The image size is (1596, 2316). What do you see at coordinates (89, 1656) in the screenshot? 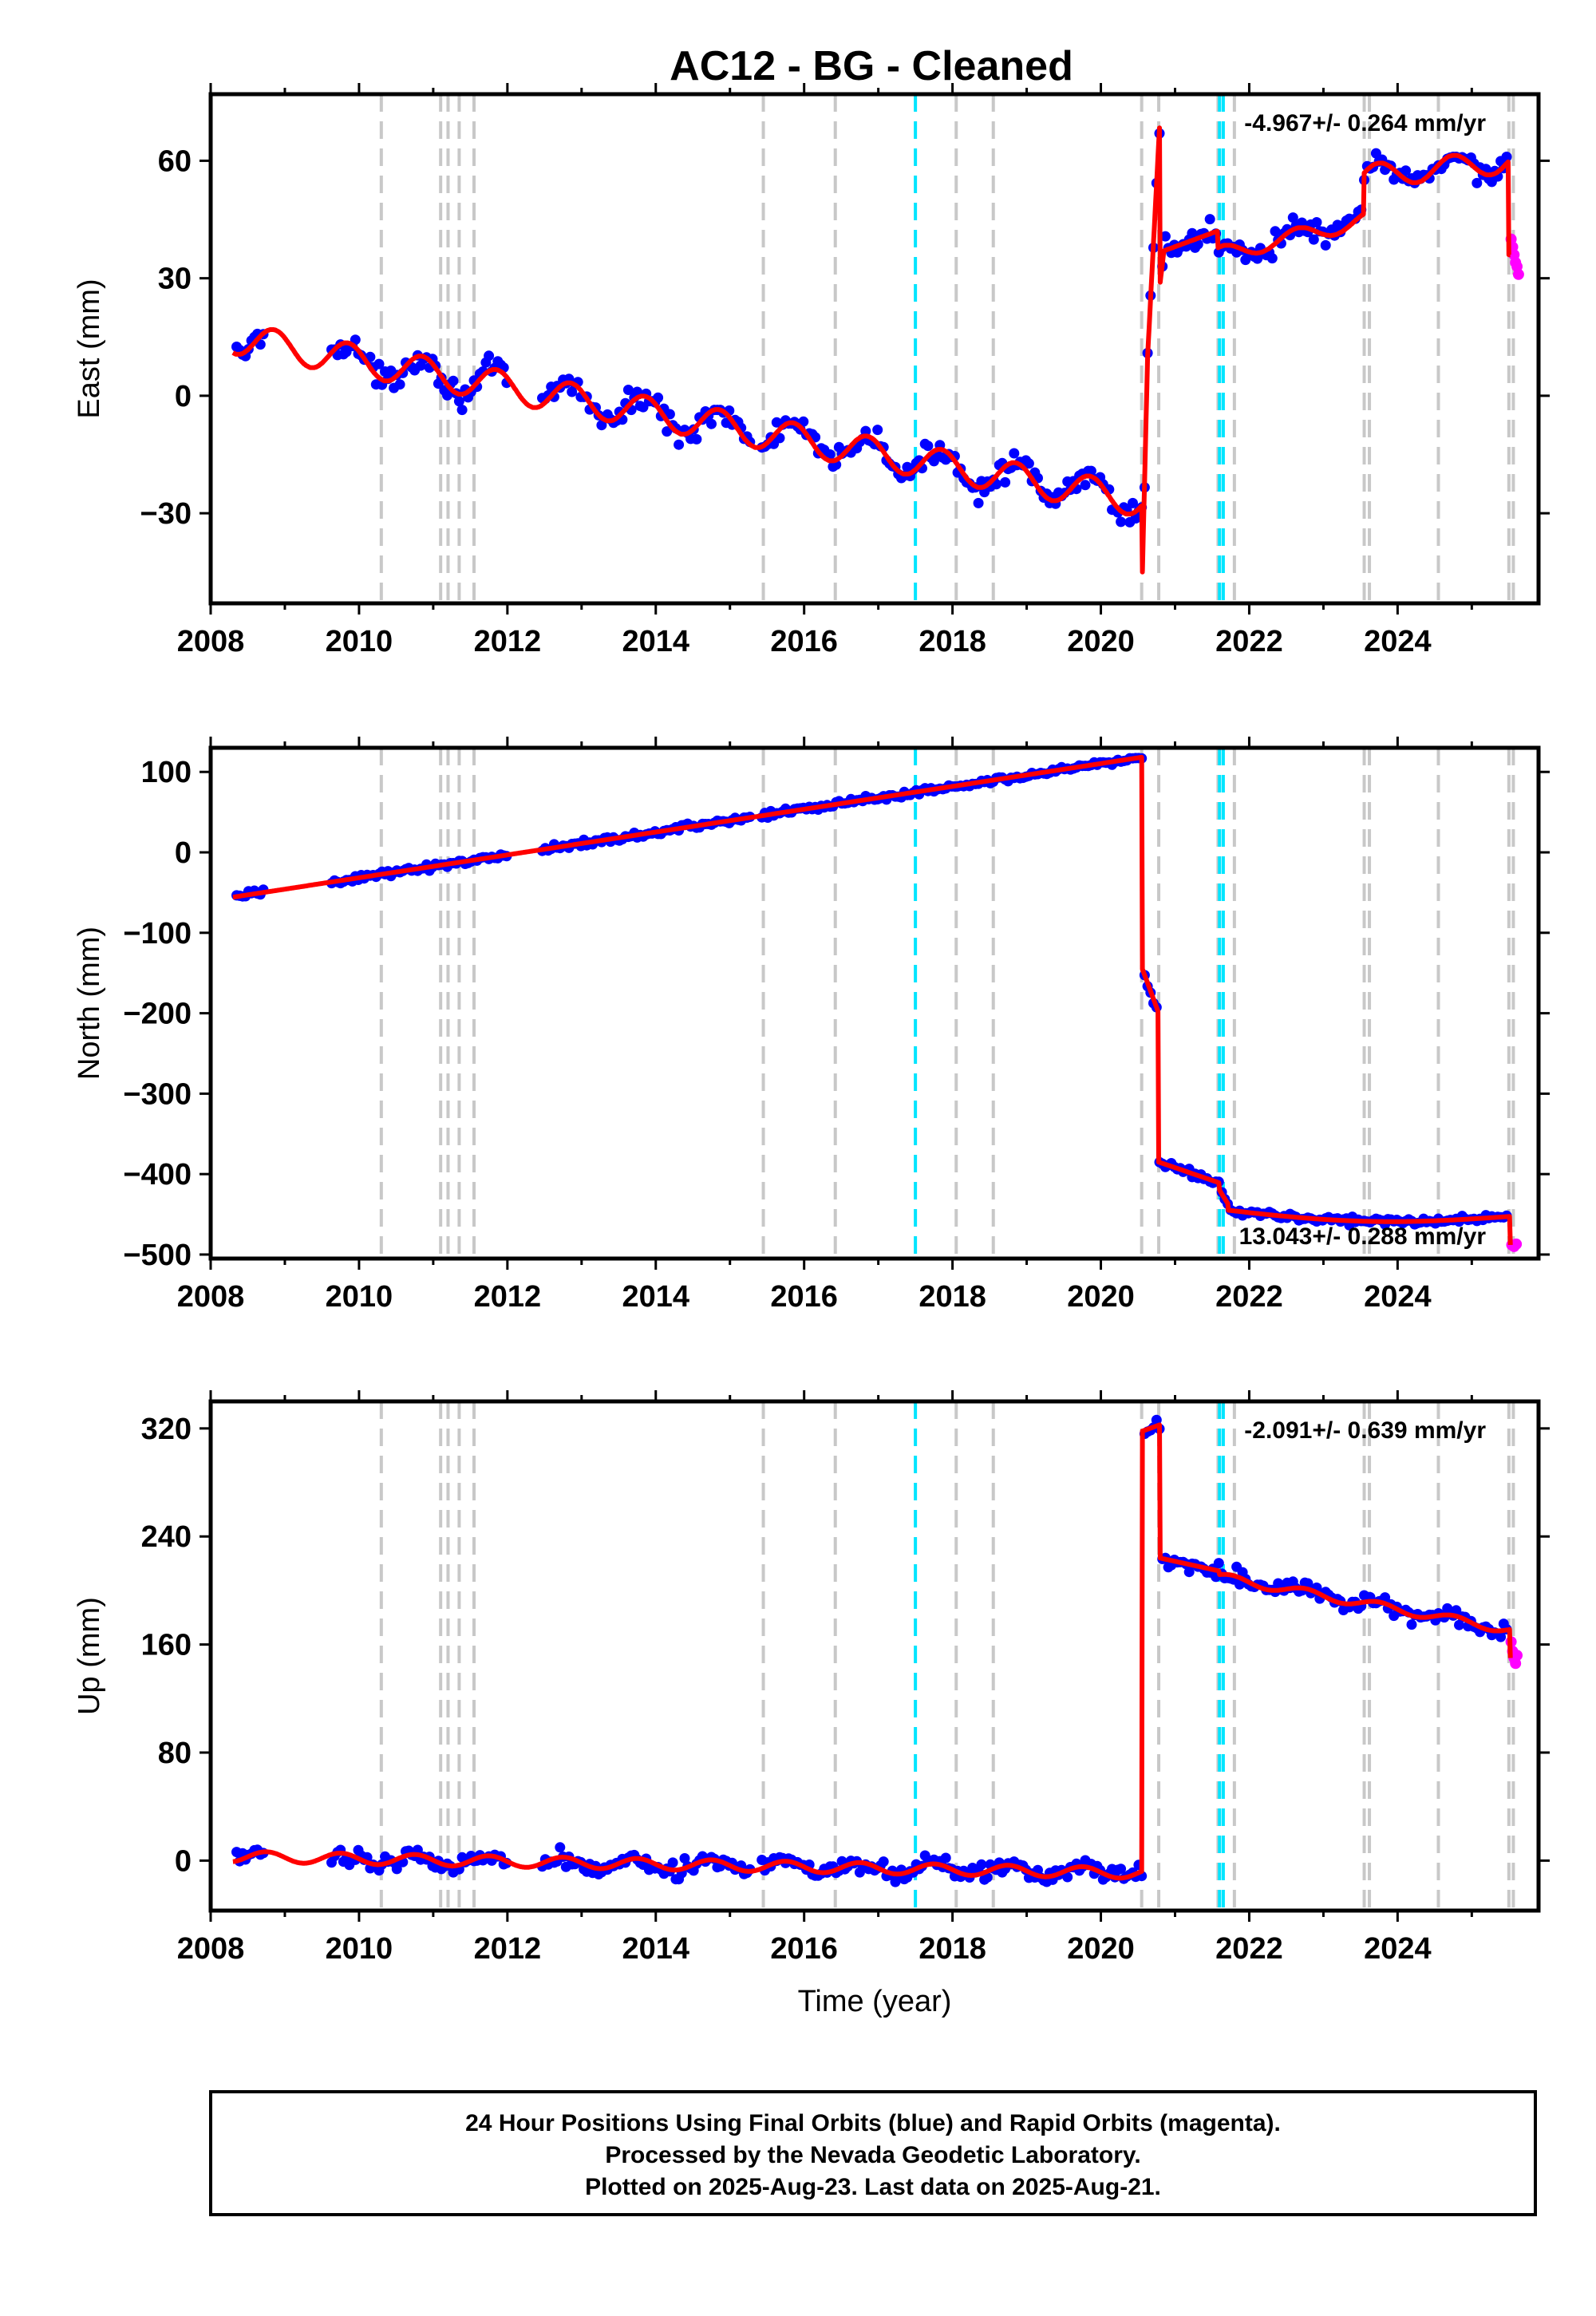
I see `y-axis-label: Up (mm)` at bounding box center [89, 1656].